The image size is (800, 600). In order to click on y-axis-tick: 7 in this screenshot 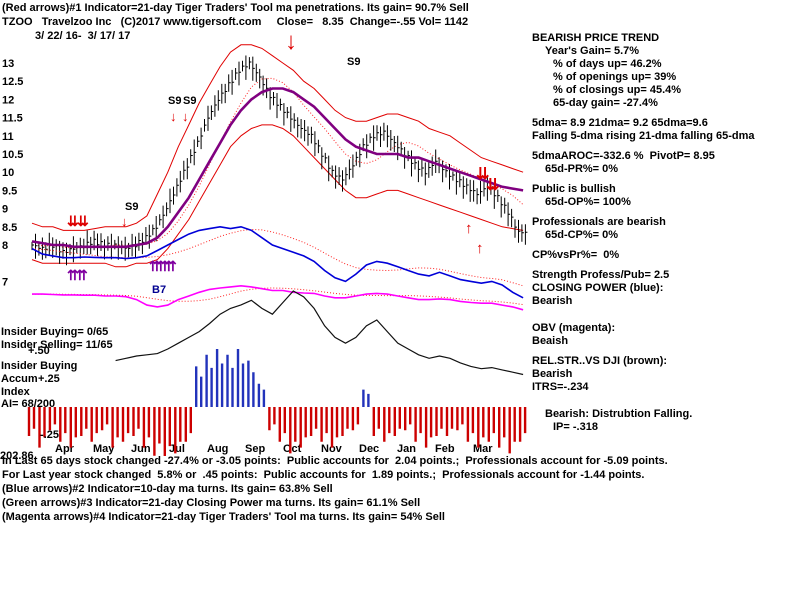, I will do `click(5, 282)`.